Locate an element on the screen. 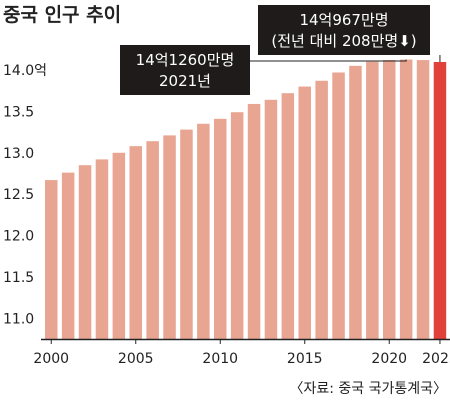 This screenshot has height=400, width=450. y-tick-label: 12.5 is located at coordinates (18, 195).